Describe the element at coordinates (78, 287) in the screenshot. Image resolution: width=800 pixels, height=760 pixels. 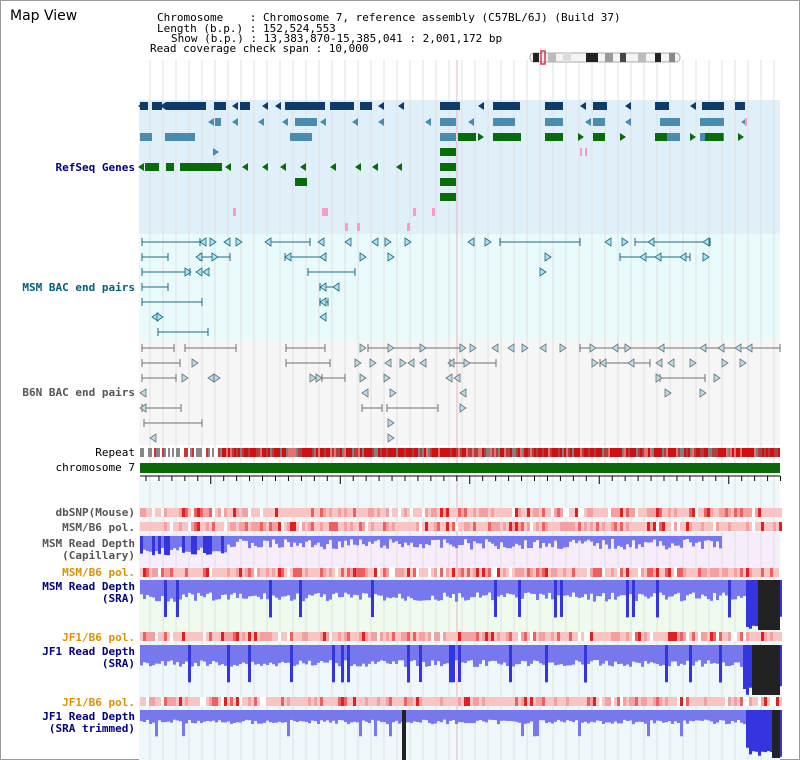
I see `msm-bac-track-label: MSM BAC end pairs` at that location.